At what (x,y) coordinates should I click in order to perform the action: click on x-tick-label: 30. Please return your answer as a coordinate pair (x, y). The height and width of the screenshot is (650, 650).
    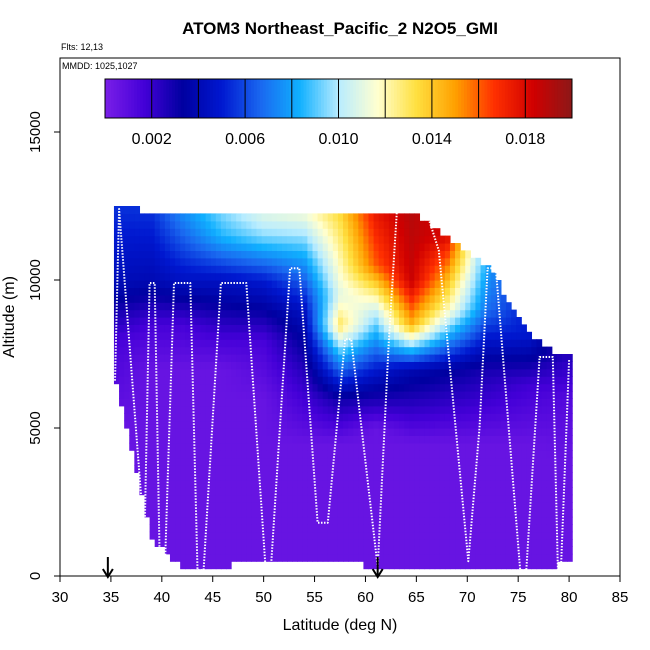
    Looking at the image, I should click on (60, 597).